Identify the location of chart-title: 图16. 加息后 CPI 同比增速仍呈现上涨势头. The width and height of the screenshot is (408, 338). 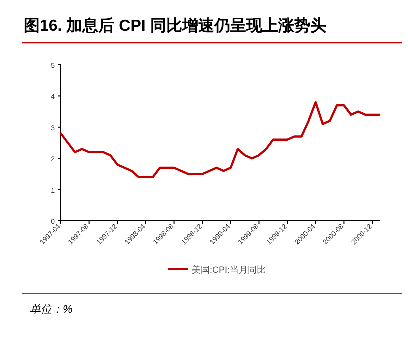
(175, 26).